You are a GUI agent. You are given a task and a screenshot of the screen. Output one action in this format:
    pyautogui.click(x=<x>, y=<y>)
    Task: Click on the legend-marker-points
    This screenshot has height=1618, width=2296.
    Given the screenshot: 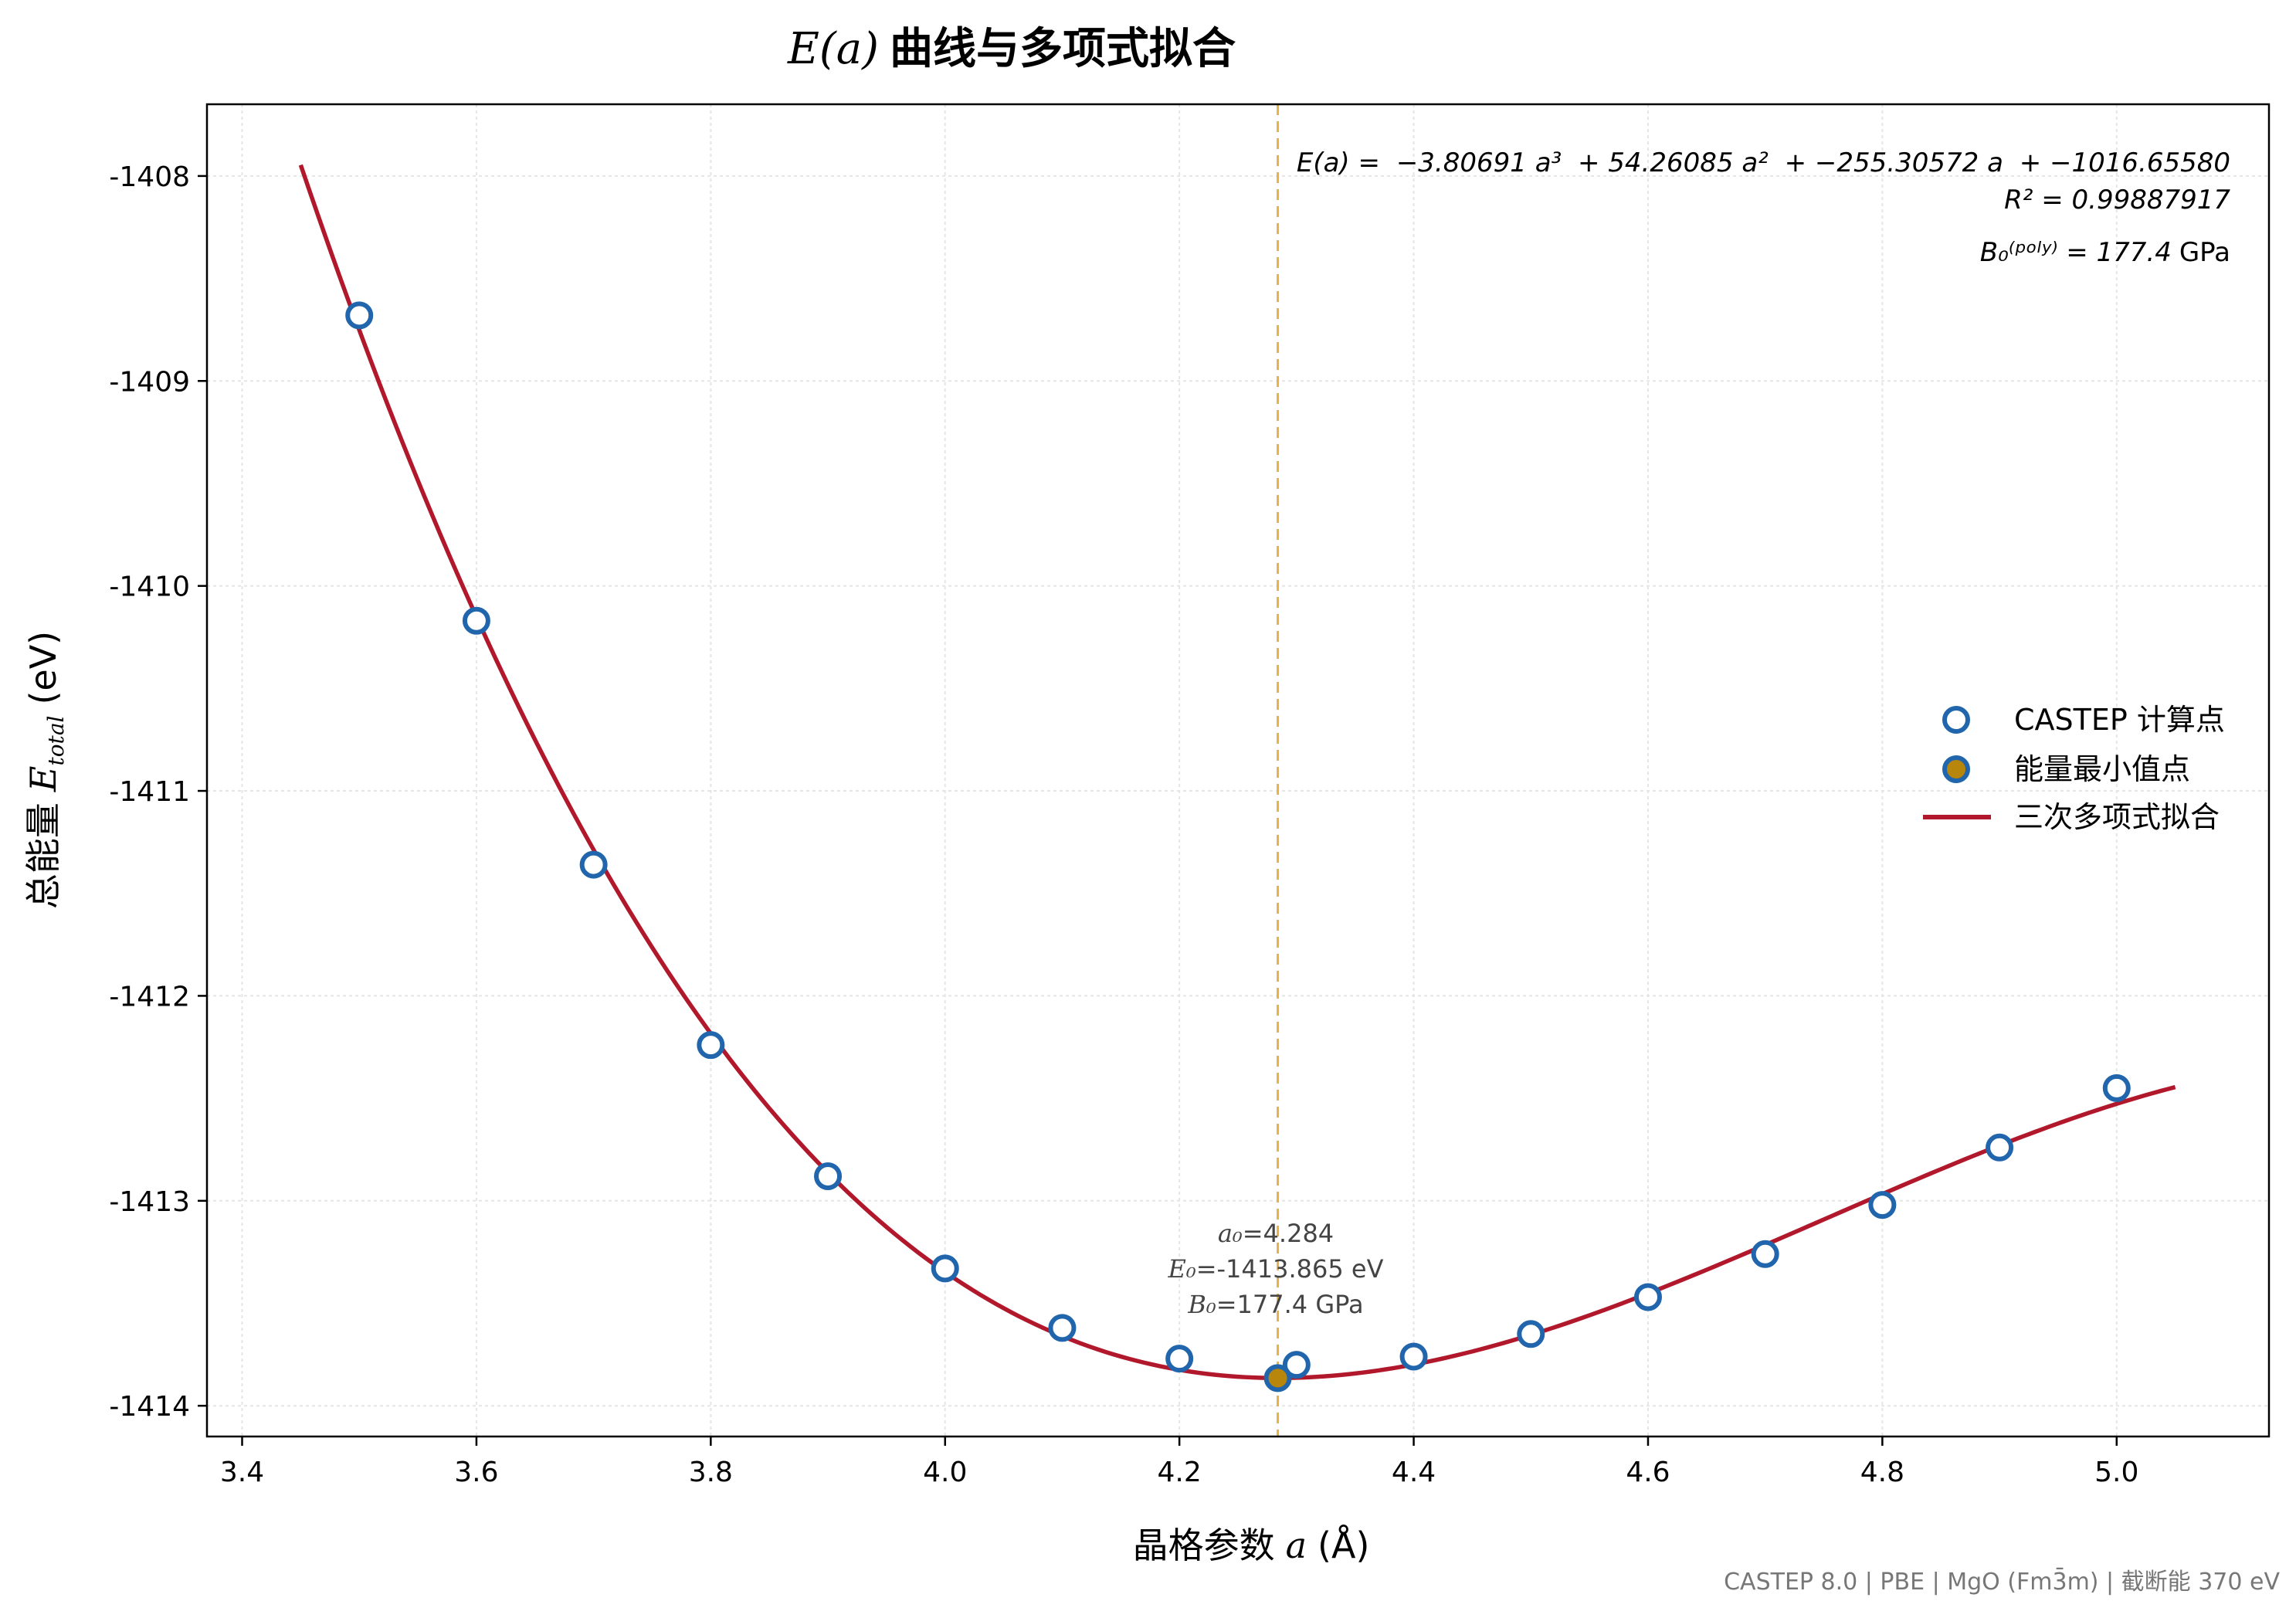 What is the action you would take?
    pyautogui.click(x=1956, y=720)
    